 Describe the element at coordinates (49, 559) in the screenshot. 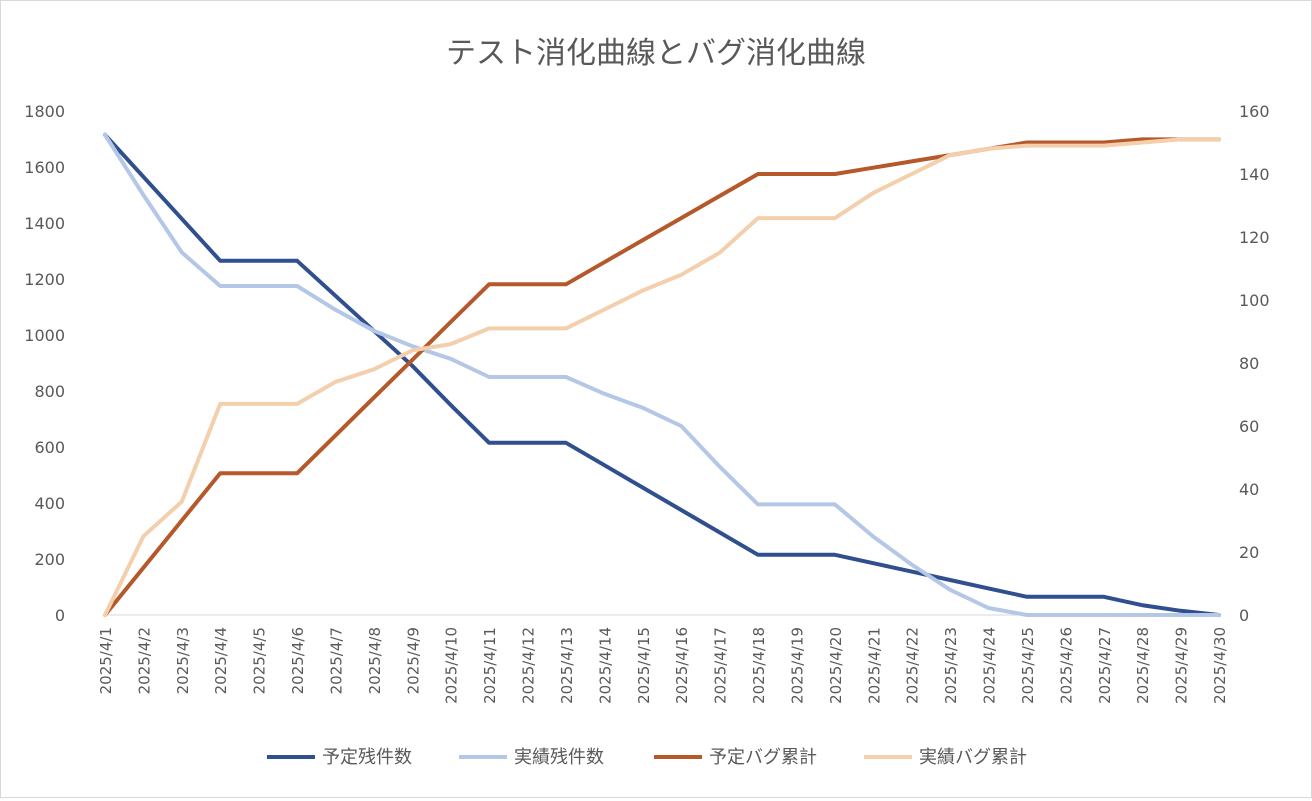

I see `y-left-tick-label: 200` at that location.